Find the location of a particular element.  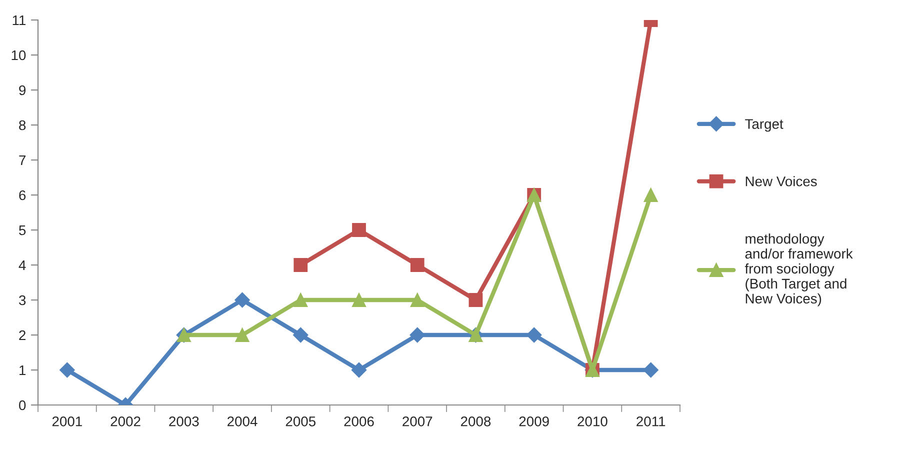

legend-label: New Voices is located at coordinates (781, 181).